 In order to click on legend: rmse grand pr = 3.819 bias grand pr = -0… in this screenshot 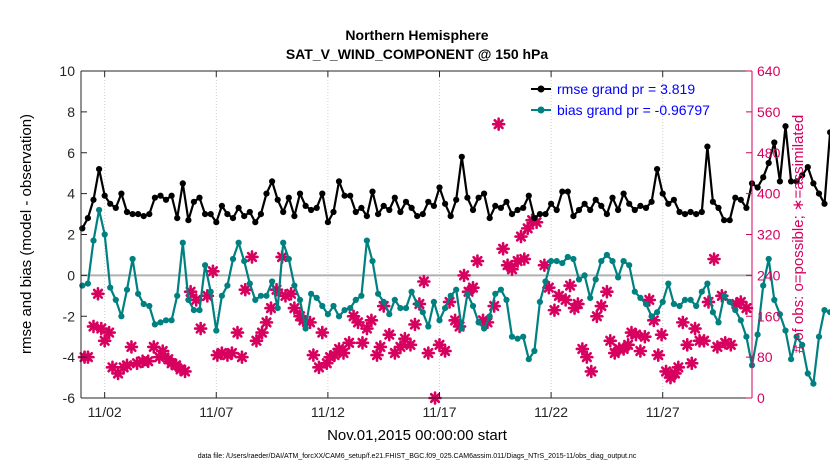, I will do `click(620, 99)`.